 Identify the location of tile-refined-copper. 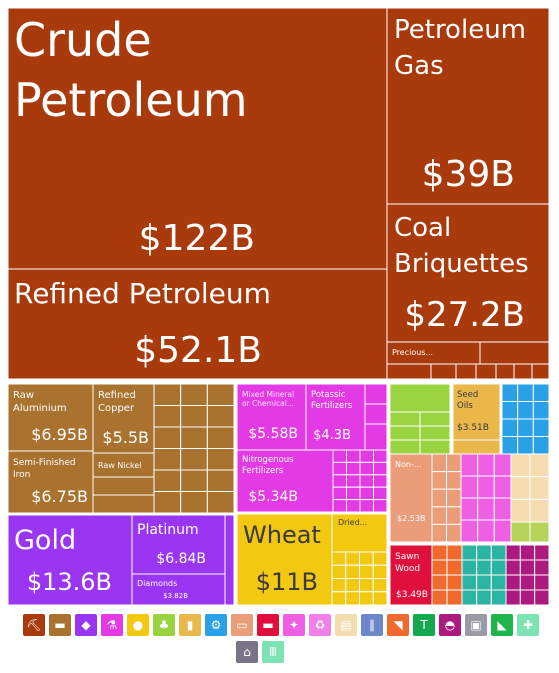
(123, 418).